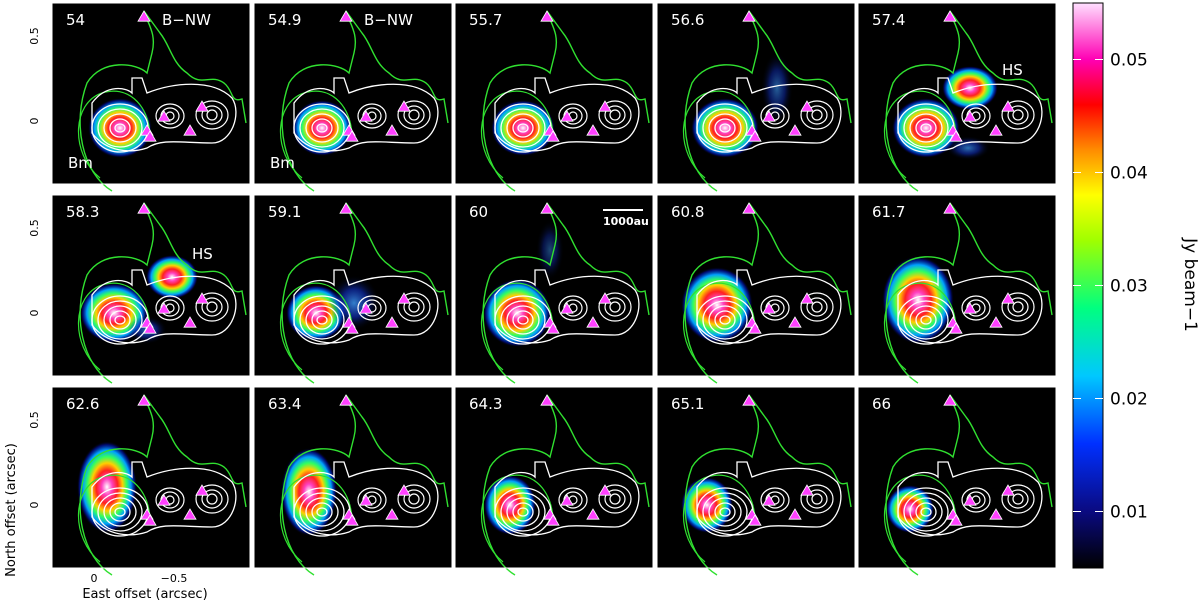  I want to click on channel-panel: 58.3 HS 0.5 0, so click(139, 289).